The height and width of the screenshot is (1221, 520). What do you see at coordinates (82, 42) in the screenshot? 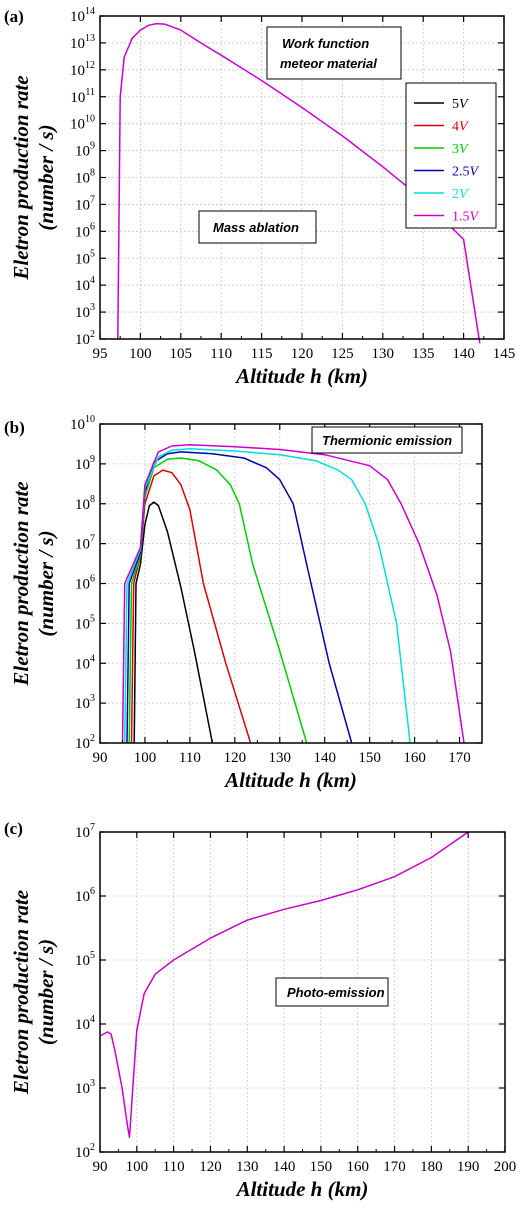
I see `y-tick-label: 10¹³` at bounding box center [82, 42].